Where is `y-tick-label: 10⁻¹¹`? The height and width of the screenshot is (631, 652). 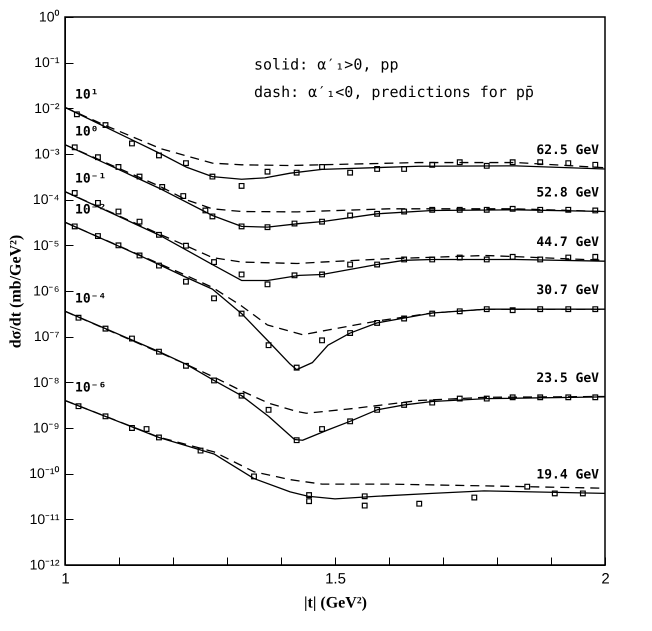 y-tick-label: 10⁻¹¹ is located at coordinates (45, 518).